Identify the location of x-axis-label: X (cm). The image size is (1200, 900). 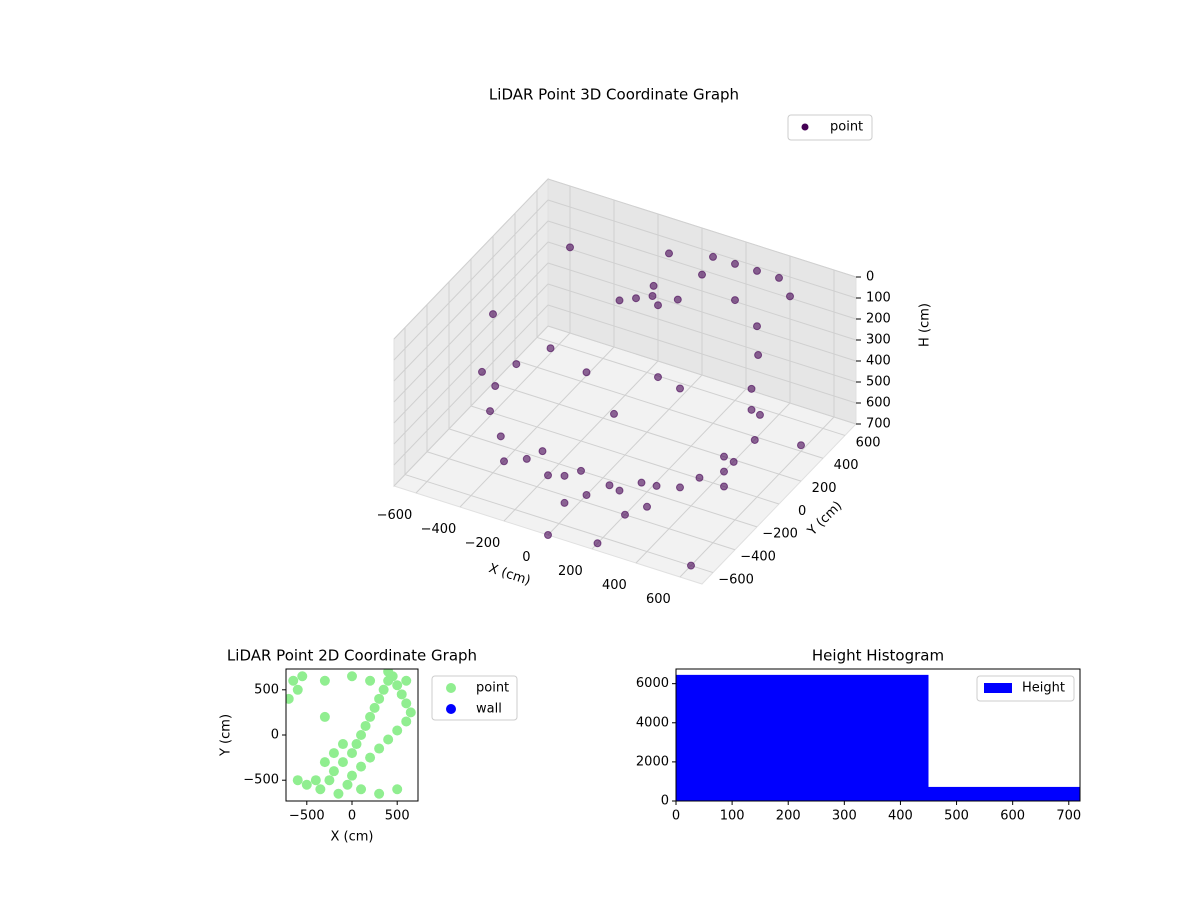
(352, 837).